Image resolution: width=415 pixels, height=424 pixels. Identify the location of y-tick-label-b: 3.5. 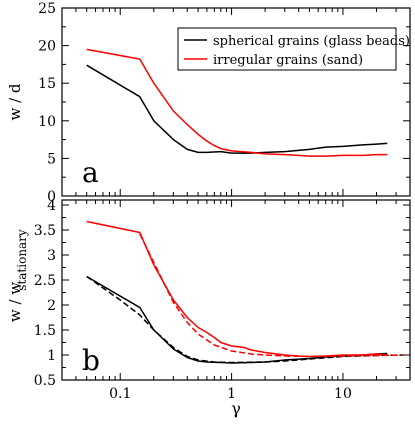
(45, 231).